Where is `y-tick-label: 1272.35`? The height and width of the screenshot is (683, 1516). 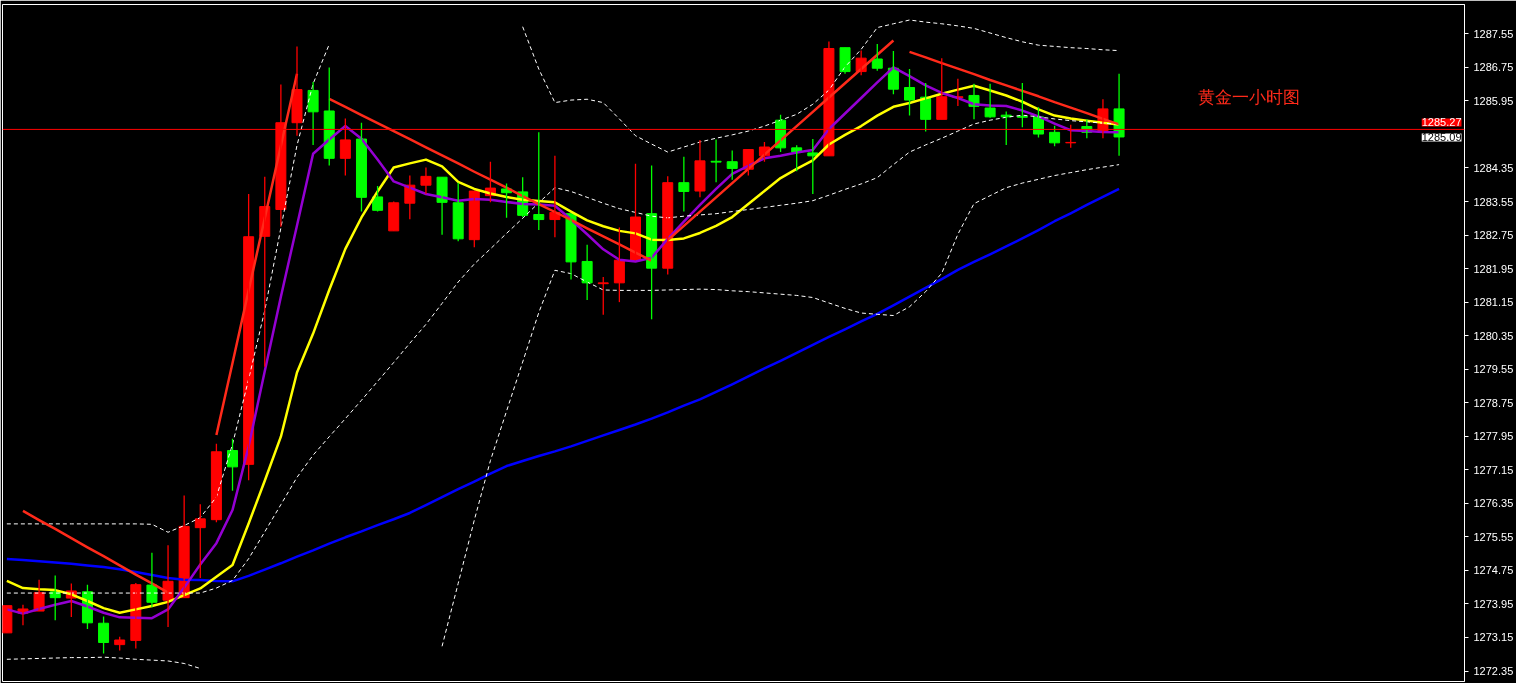
y-tick-label: 1272.35 is located at coordinates (1493, 671).